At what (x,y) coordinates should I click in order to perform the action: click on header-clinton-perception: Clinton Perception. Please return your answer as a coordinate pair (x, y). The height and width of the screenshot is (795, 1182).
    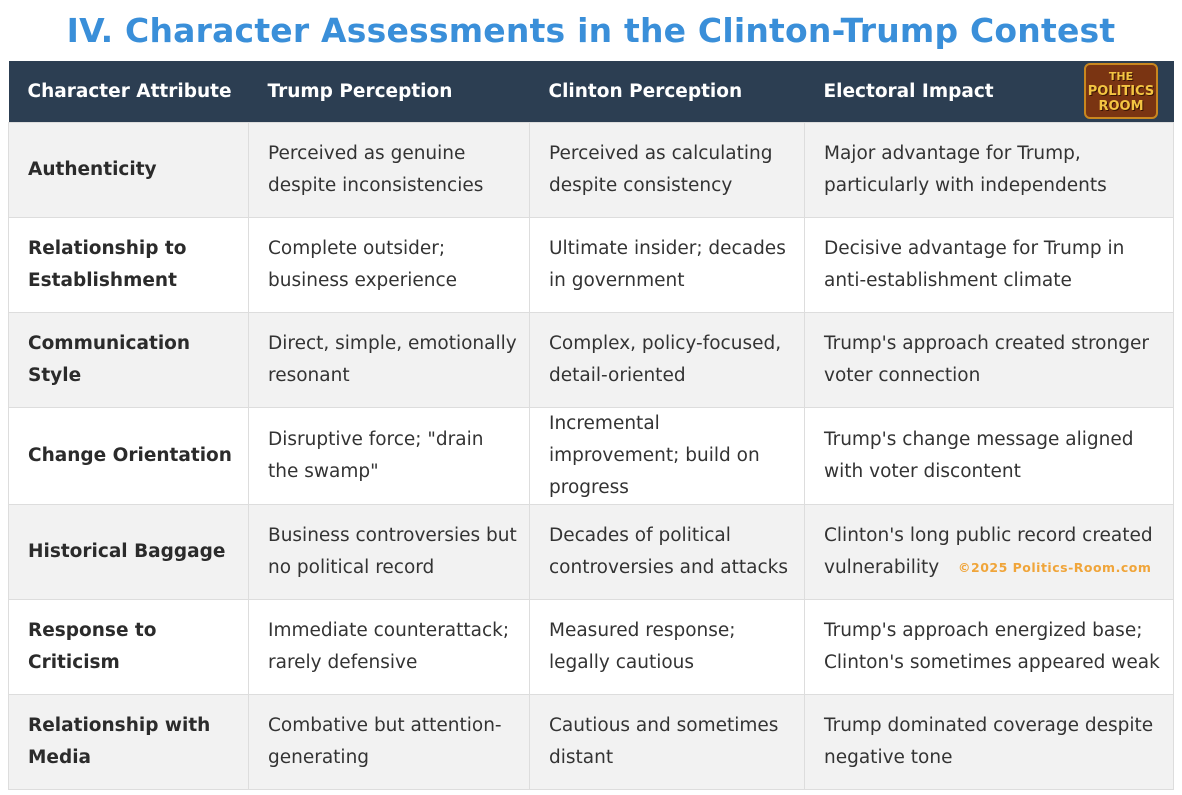
    Looking at the image, I should click on (667, 91).